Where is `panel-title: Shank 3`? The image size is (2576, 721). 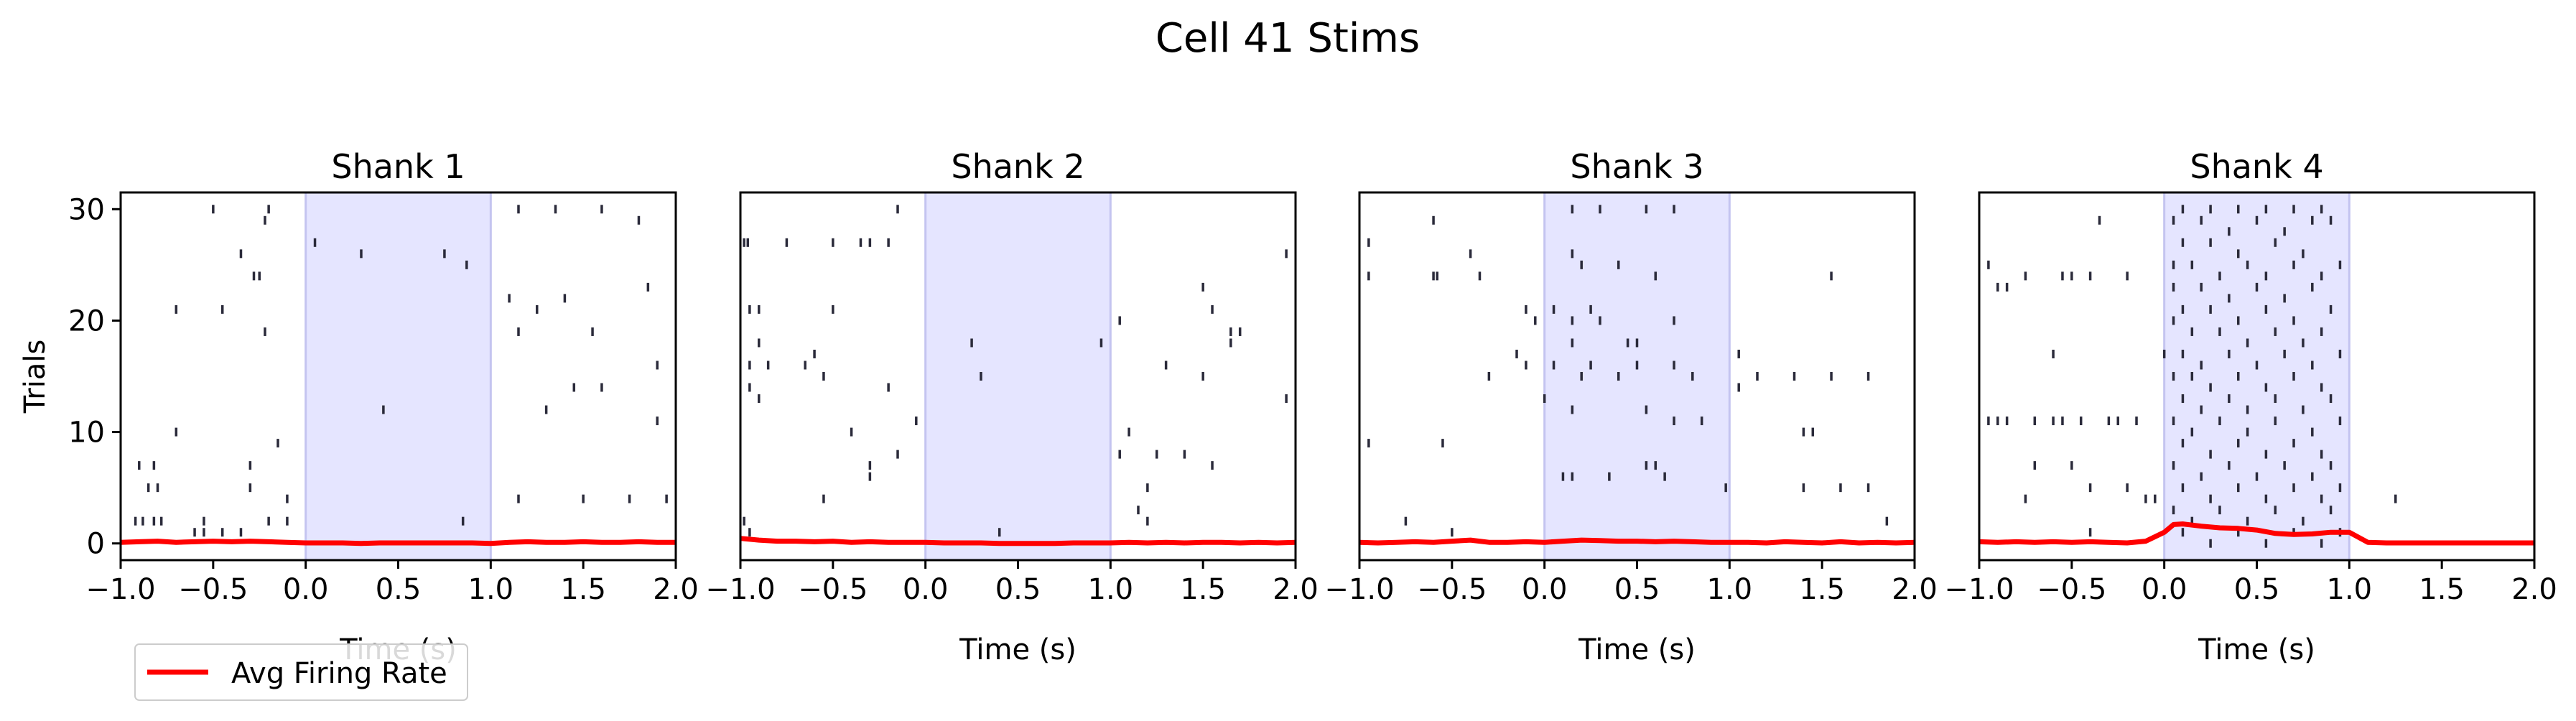 panel-title: Shank 3 is located at coordinates (1637, 166).